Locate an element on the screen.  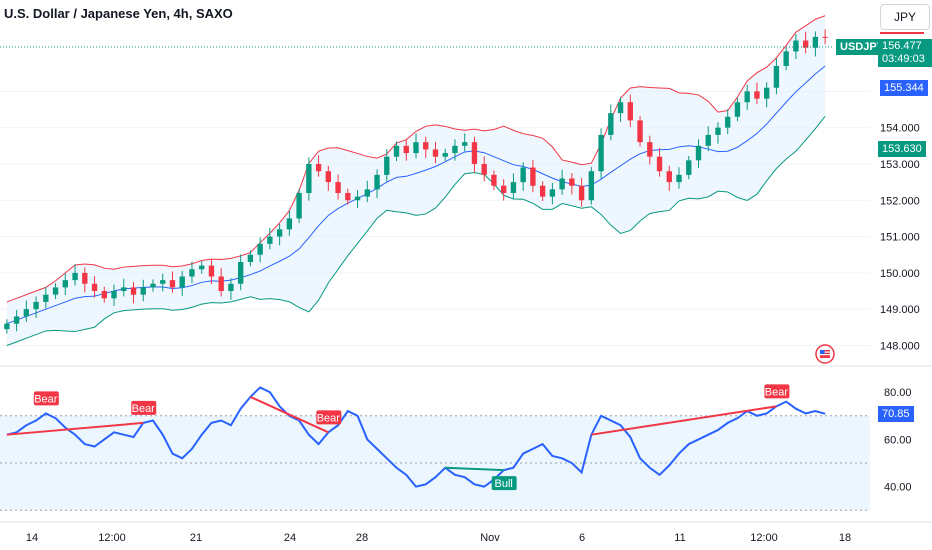
rsi-scale: 80.00 60.00 40.00 is located at coordinates (898, 440).